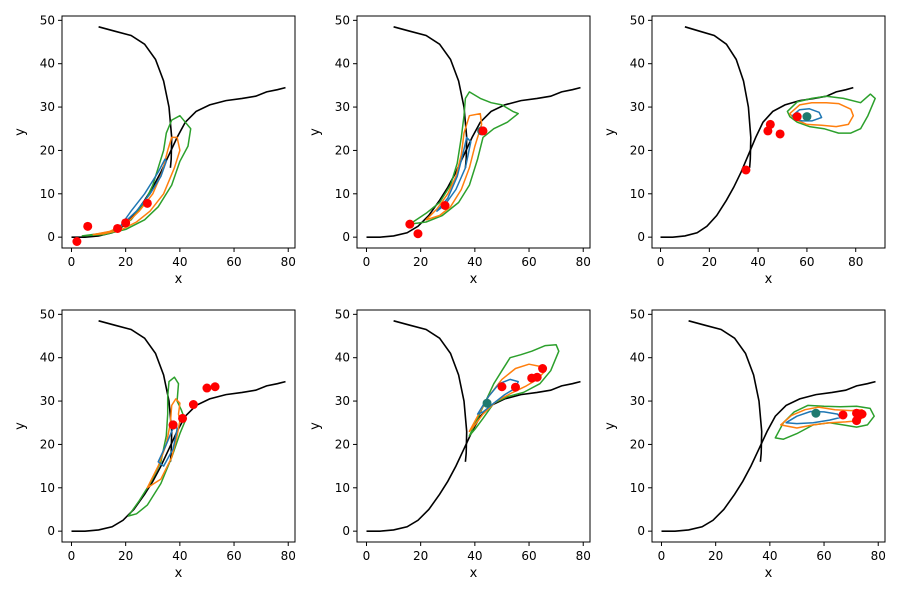  I want to click on subplot-4: 0 20 40 60 80 0 10 20 30 40 50 x y, so click(154, 444).